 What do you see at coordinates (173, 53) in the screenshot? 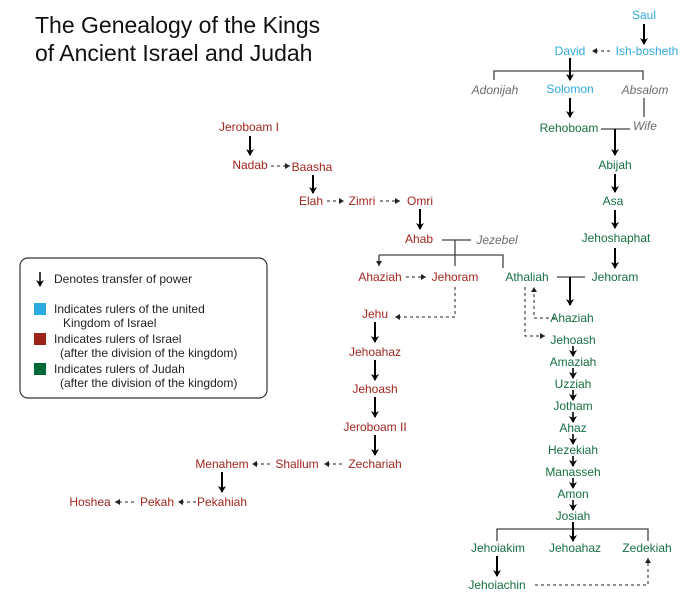
I see `title-line-2: of Ancient Israel and Judah` at bounding box center [173, 53].